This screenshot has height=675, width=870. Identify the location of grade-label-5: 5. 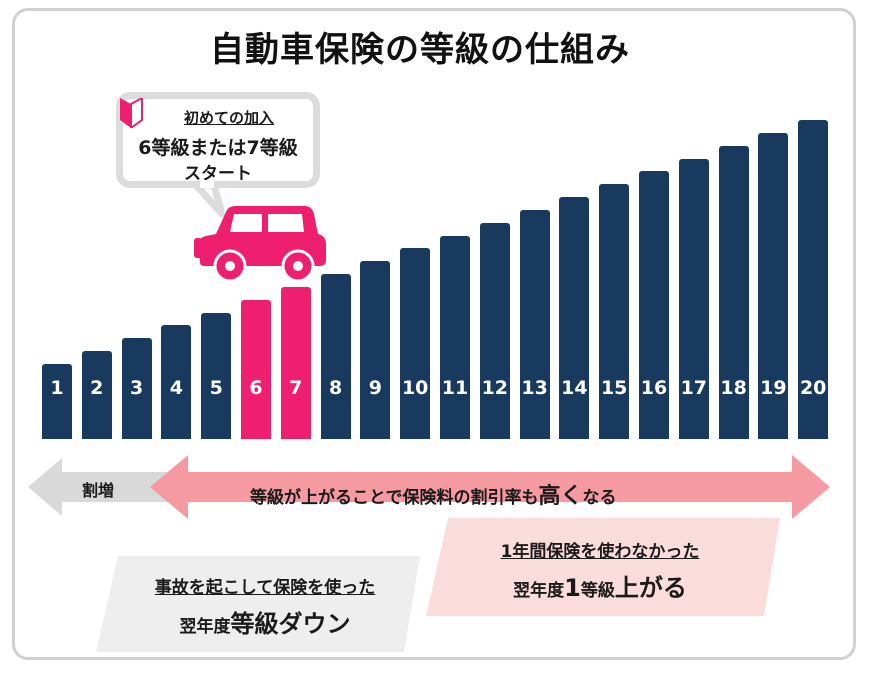
(216, 387).